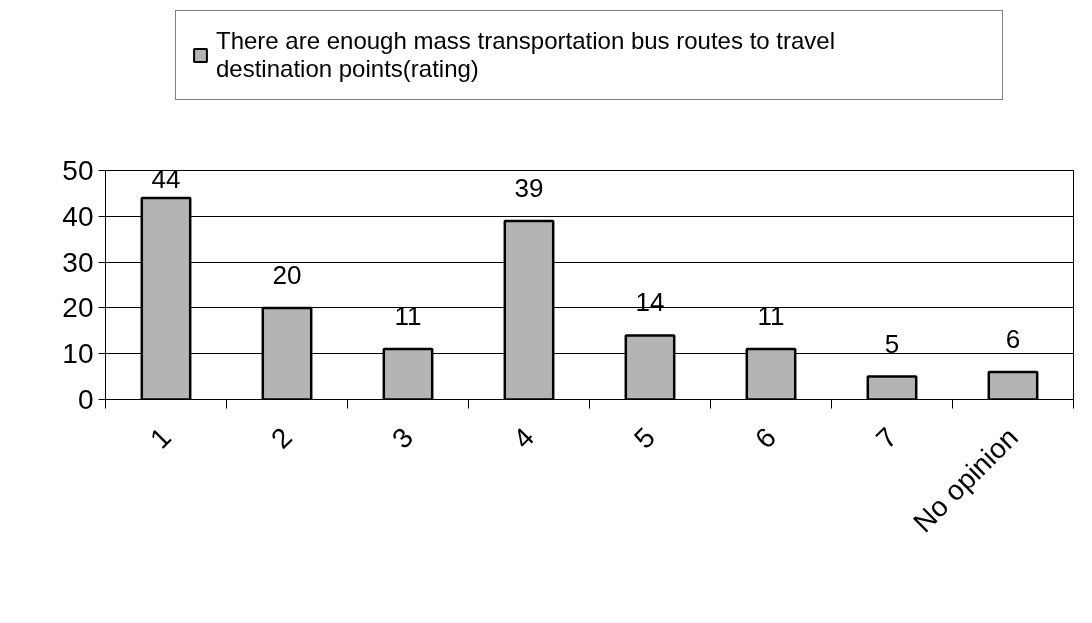  Describe the element at coordinates (160, 438) in the screenshot. I see `x-tick-label: 1` at that location.